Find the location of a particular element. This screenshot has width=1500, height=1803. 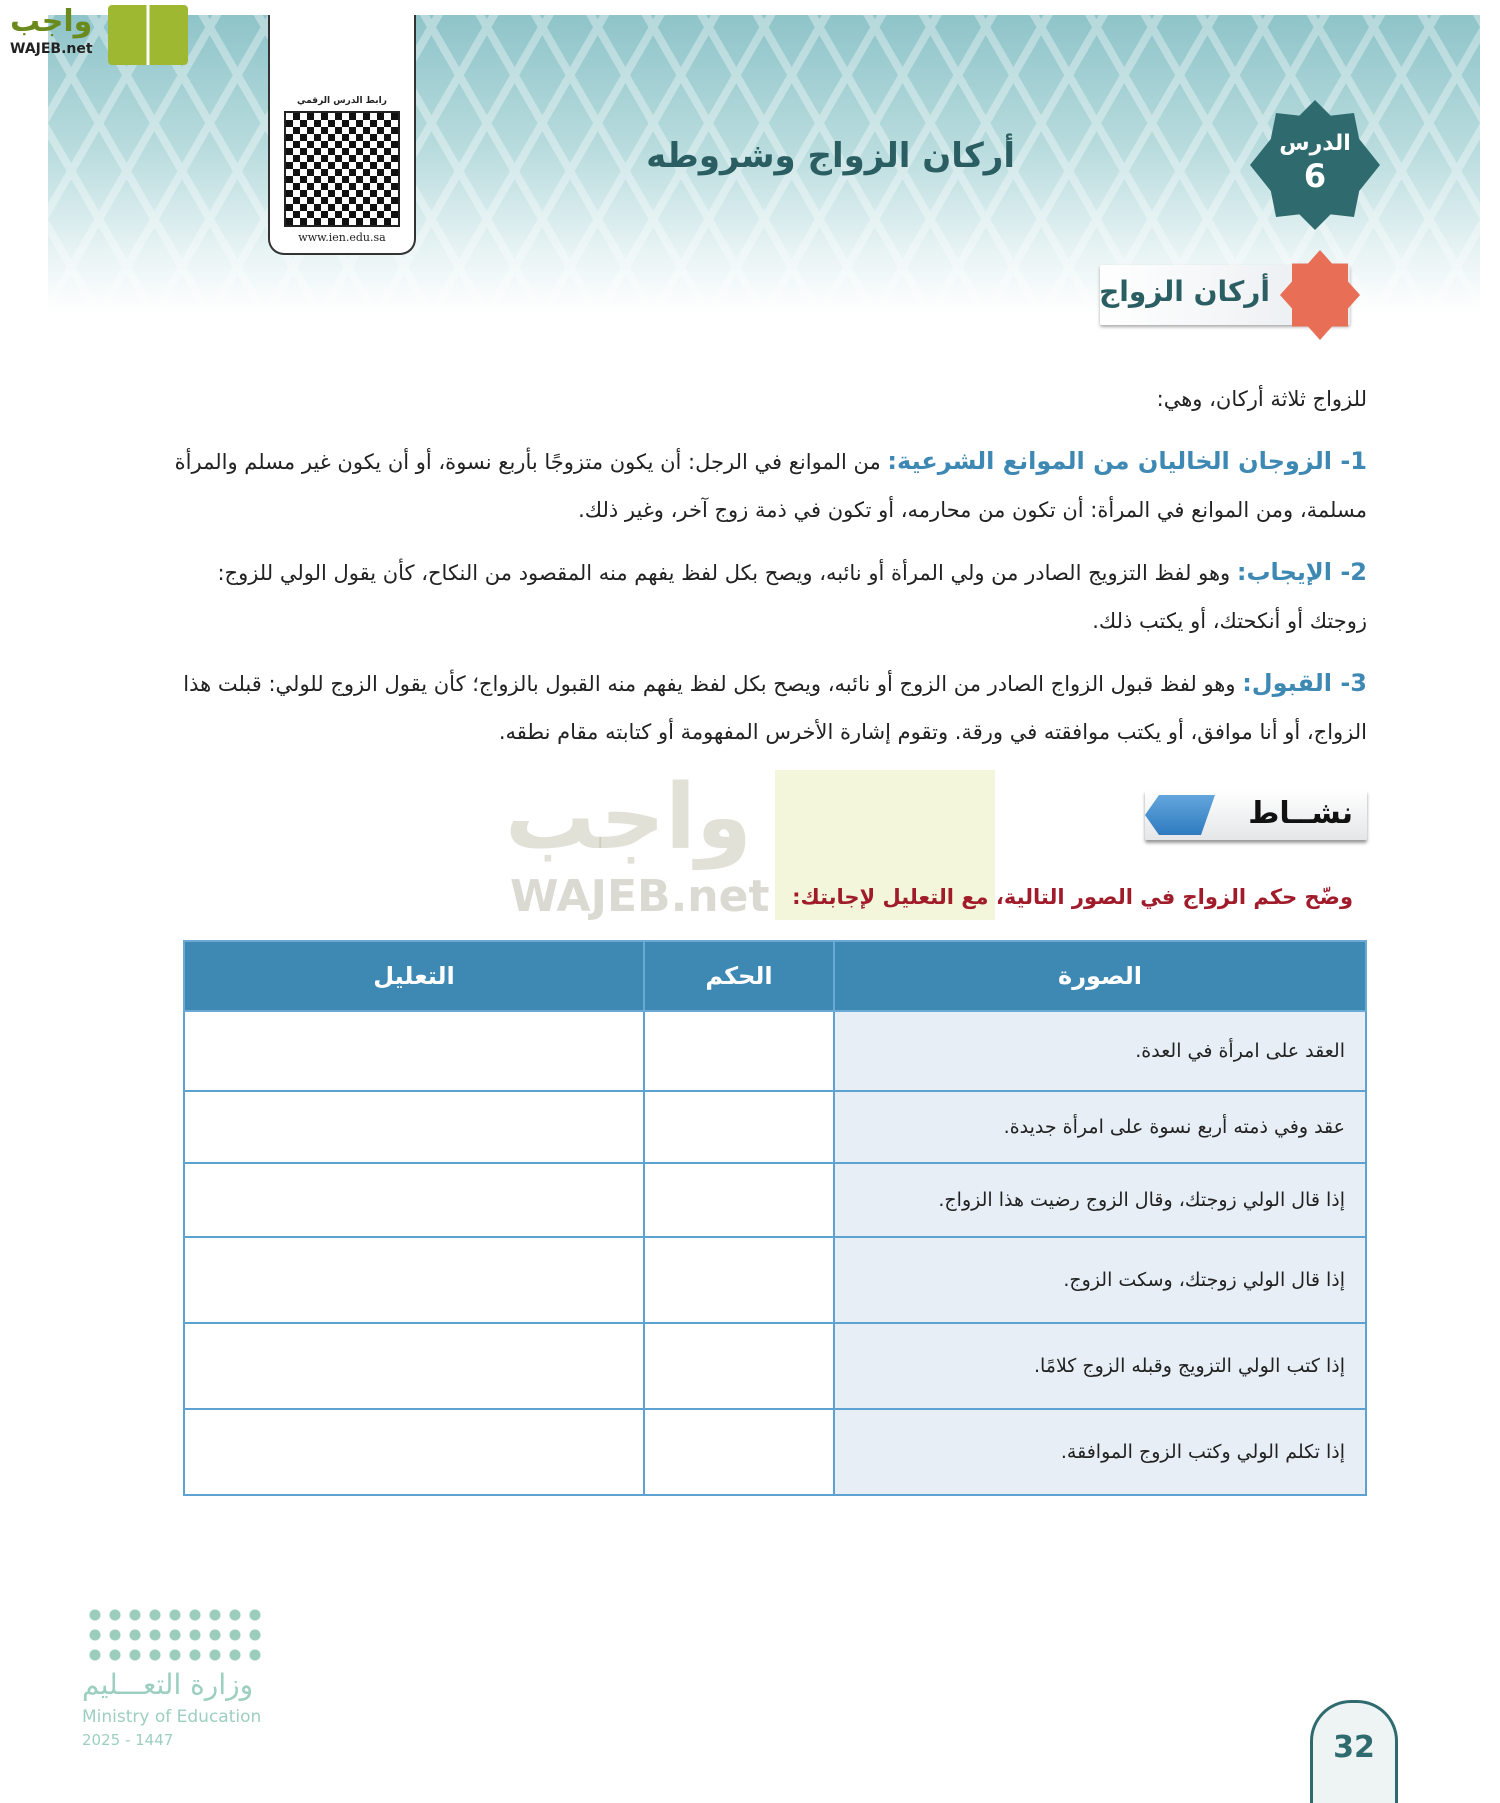

section-title: أركان الزواج is located at coordinates (1184, 291).